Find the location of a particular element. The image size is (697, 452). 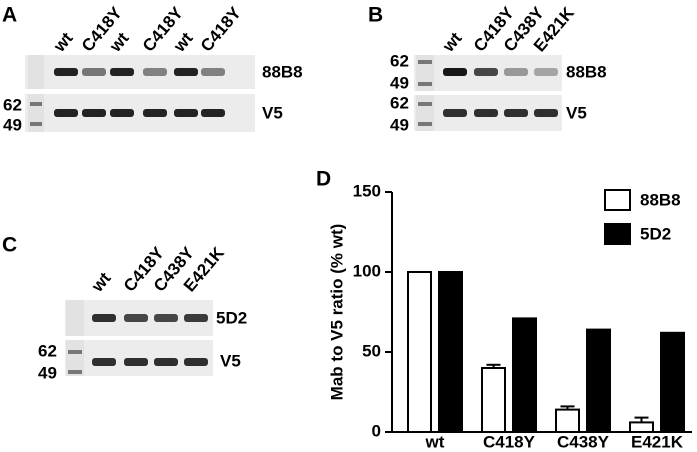

legend-label: 5D2 is located at coordinates (655, 233).